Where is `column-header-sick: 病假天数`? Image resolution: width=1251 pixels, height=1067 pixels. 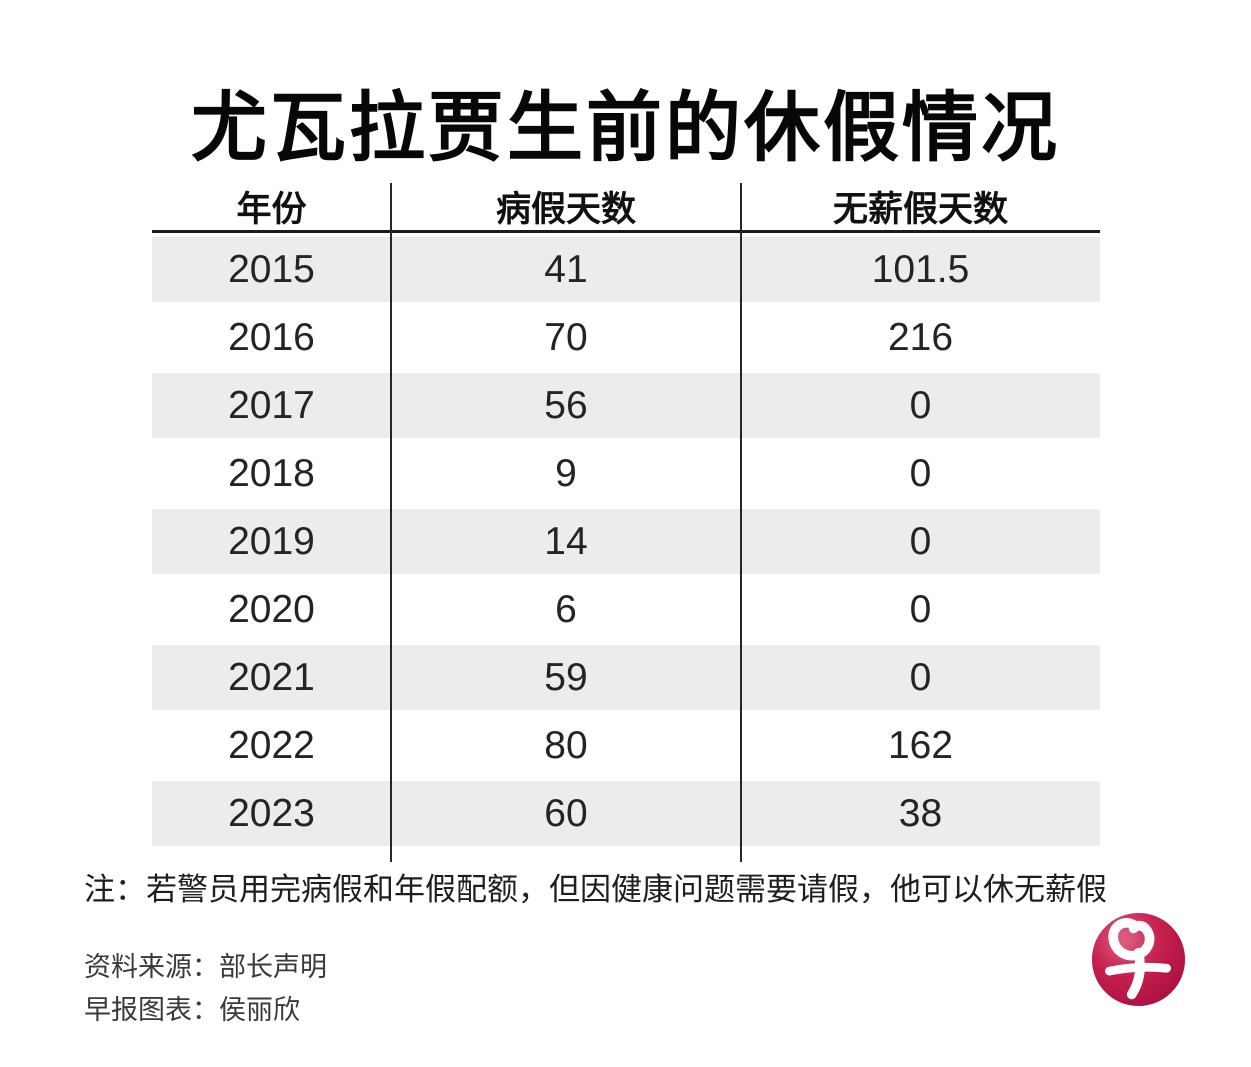 column-header-sick: 病假天数 is located at coordinates (565, 209).